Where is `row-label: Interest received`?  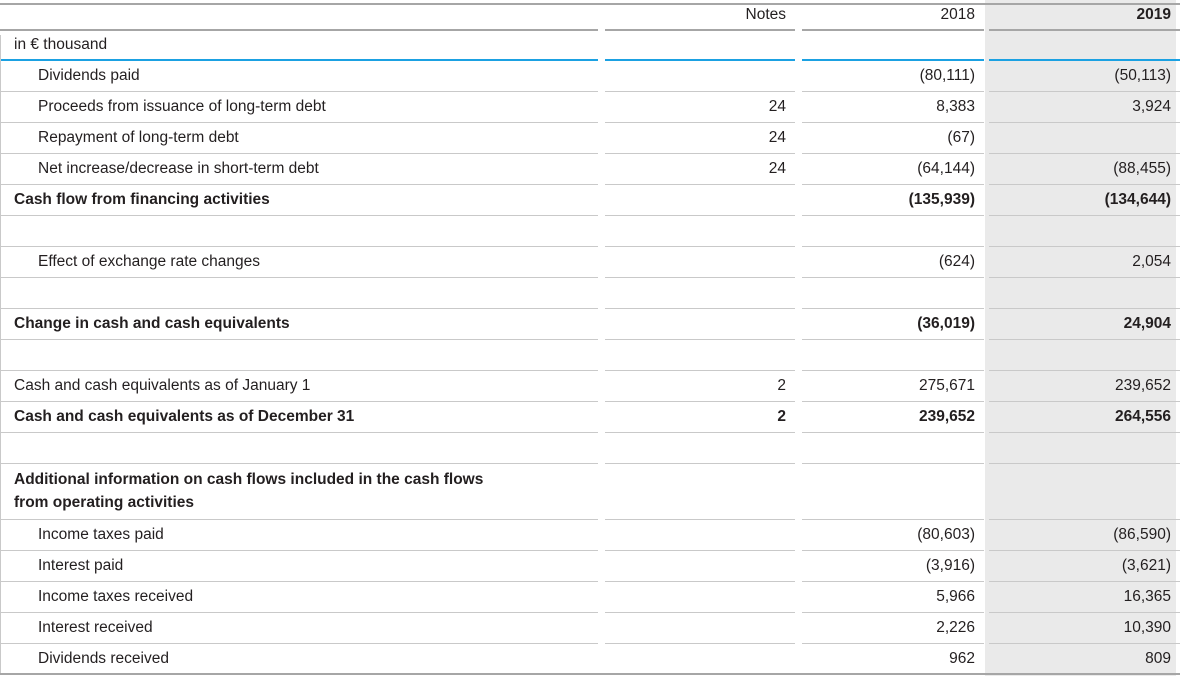
row-label: Interest received is located at coordinates (299, 628).